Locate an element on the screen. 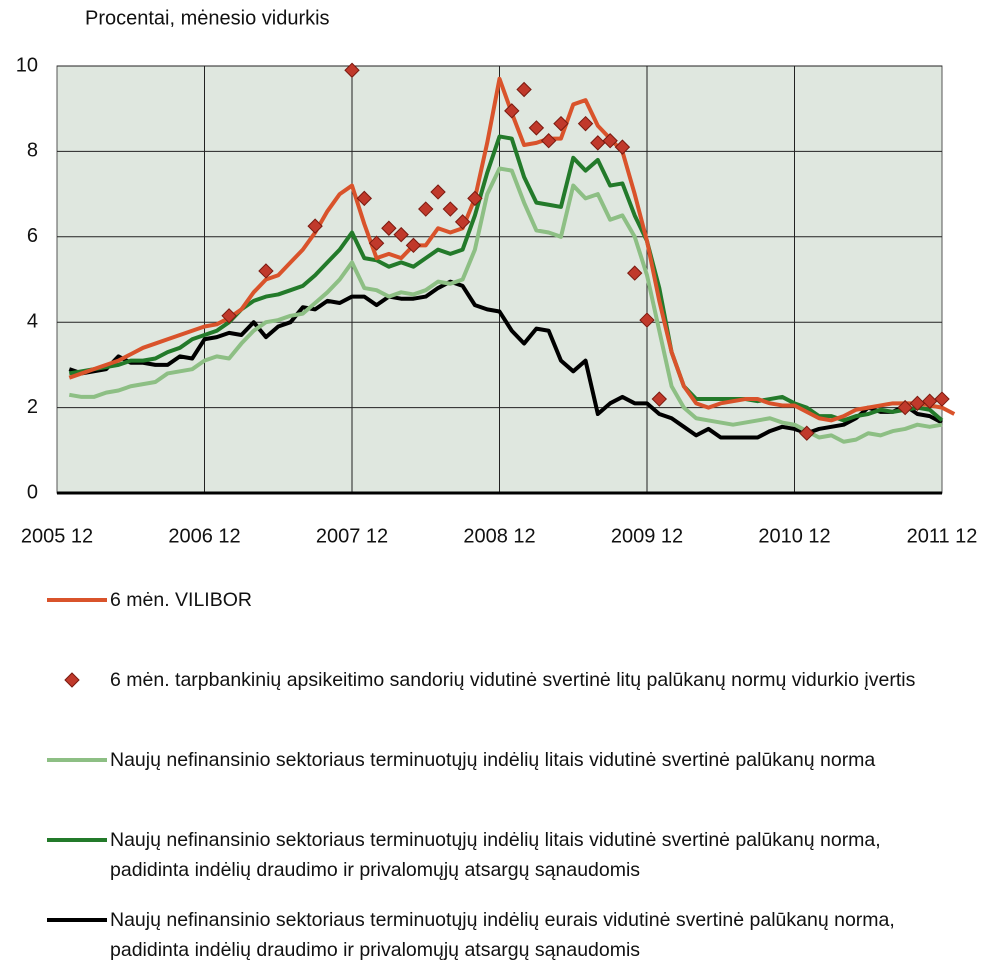 This screenshot has width=982, height=976. legend-label: 6 mėn. VILIBOR is located at coordinates (181, 600).